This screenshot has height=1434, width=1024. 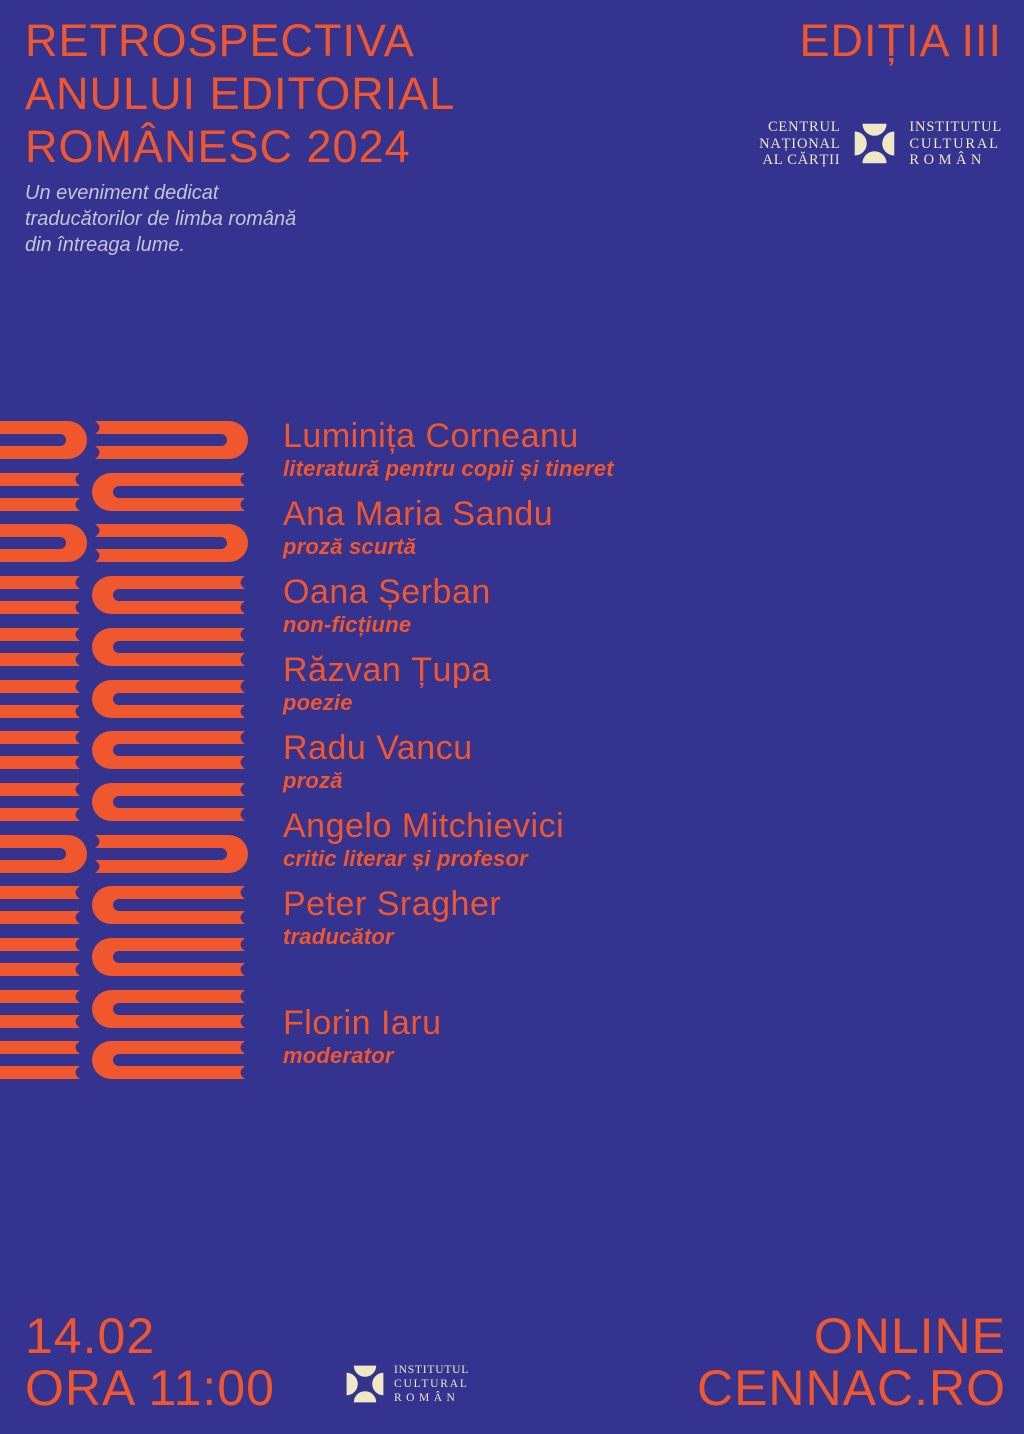 I want to click on speaker-role: proză scurtă, so click(x=350, y=546).